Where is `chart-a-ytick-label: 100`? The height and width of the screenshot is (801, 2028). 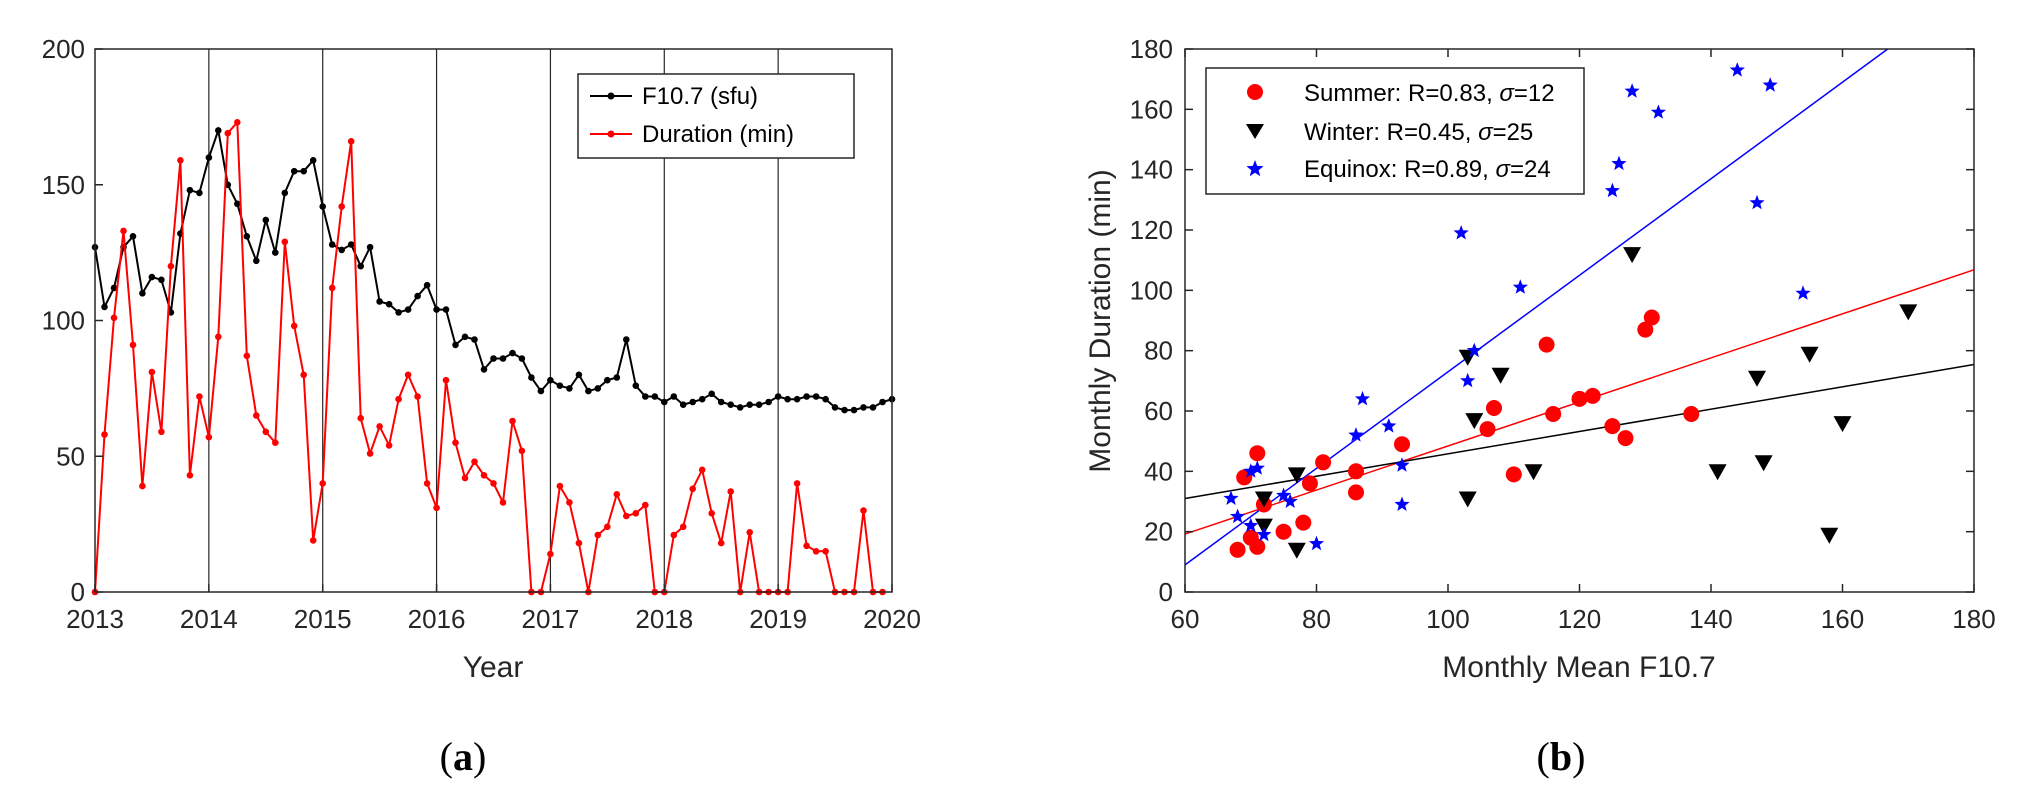 chart-a-ytick-label: 100 is located at coordinates (63, 321).